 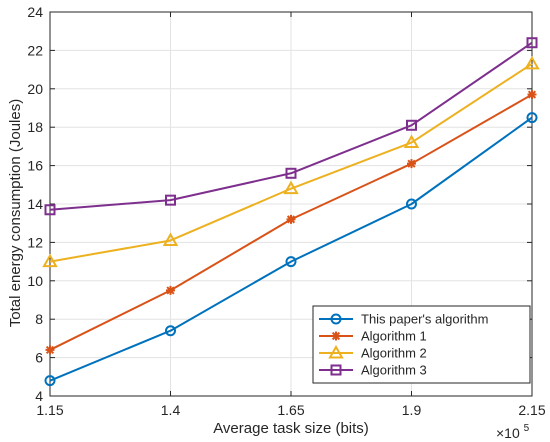 I want to click on legend-item: This paper's algorithm, so click(x=403, y=319).